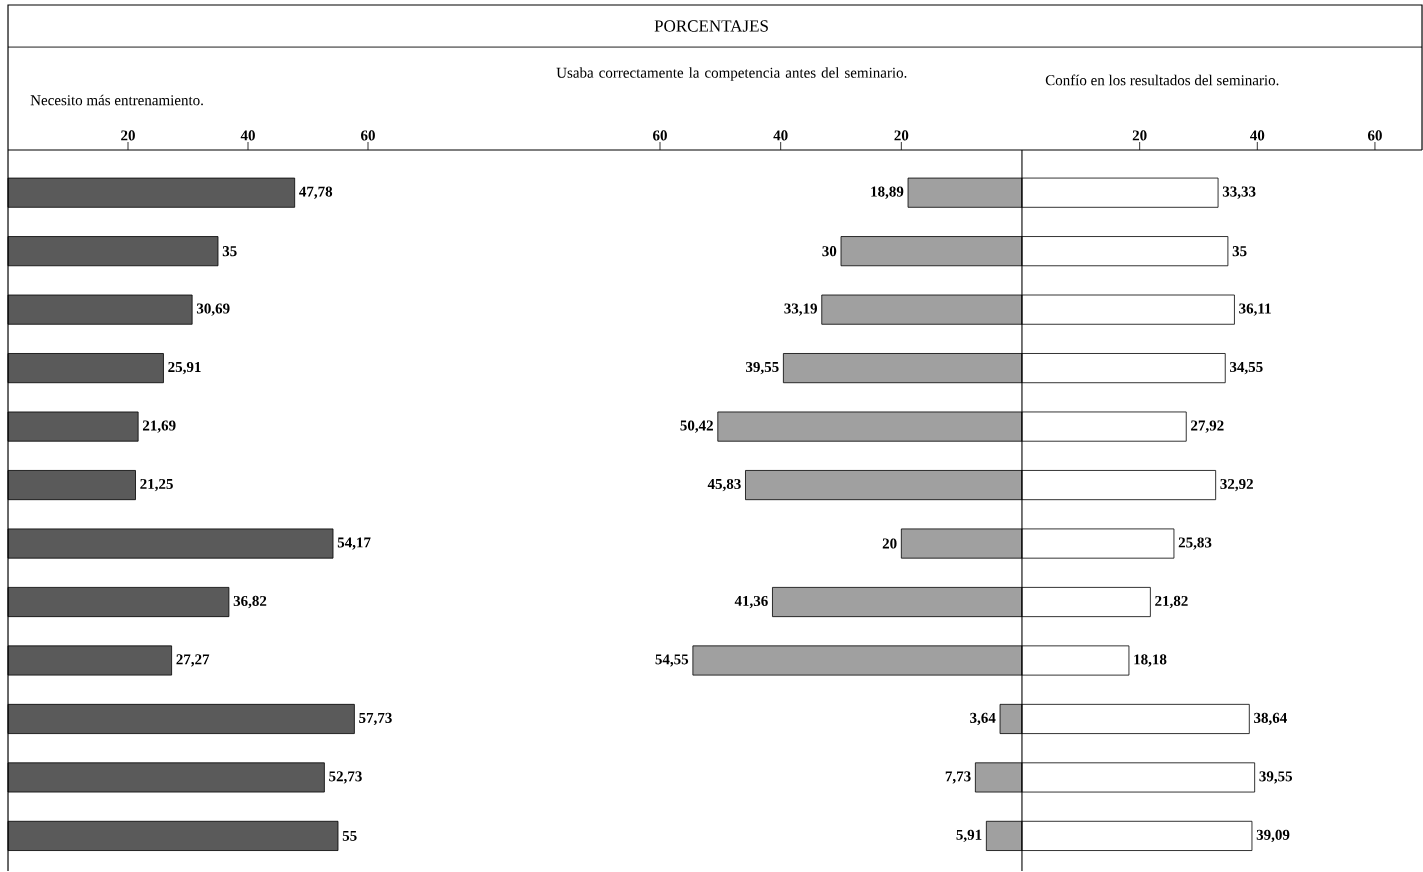 This screenshot has height=872, width=1423. Describe the element at coordinates (345, 777) in the screenshot. I see `data-label: 52,73` at that location.